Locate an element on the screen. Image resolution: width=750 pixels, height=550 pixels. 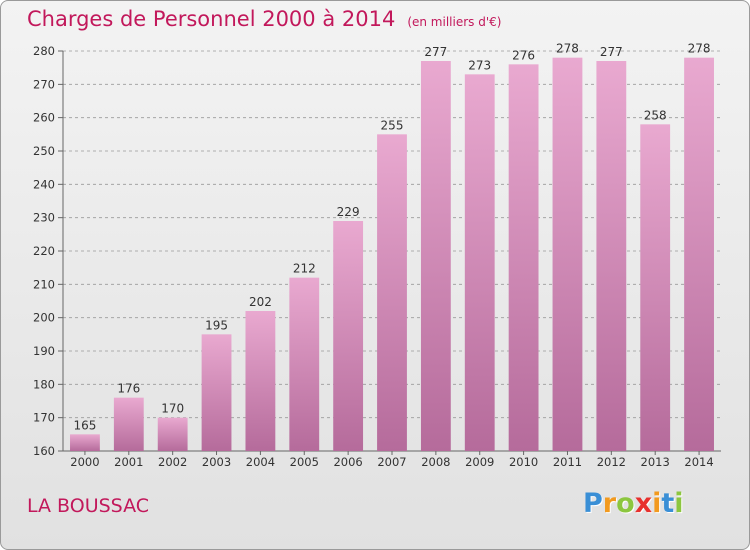
logo-letter: x is located at coordinates (643, 503).